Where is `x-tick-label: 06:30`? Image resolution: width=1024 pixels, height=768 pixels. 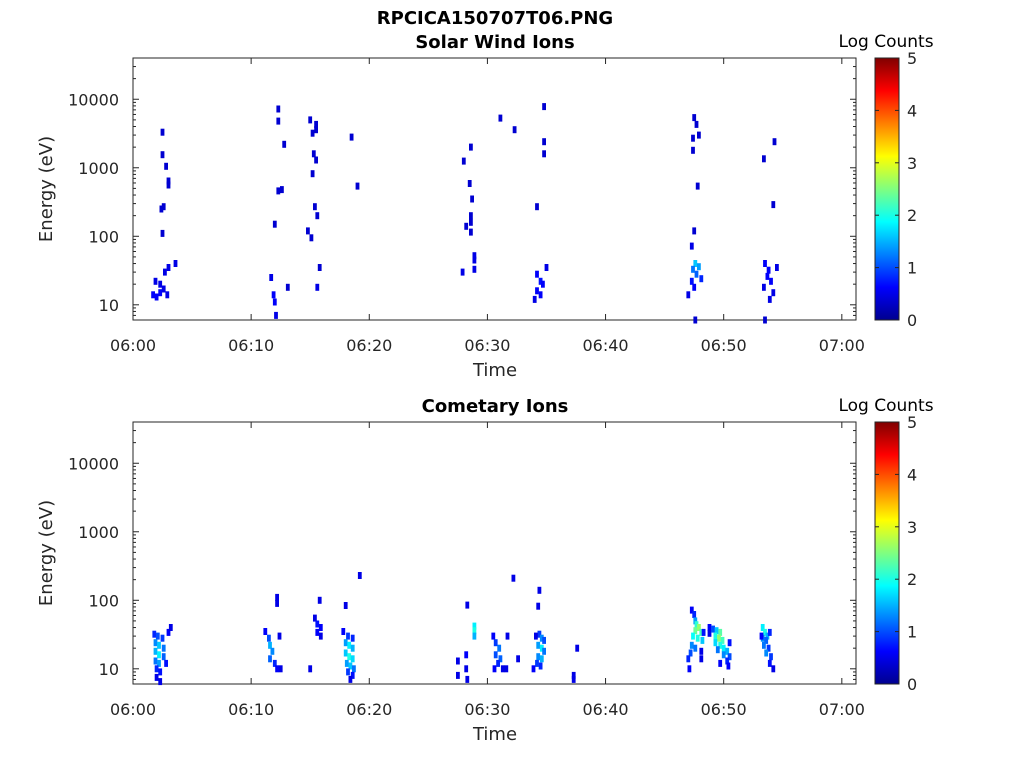 x-tick-label: 06:30 is located at coordinates (487, 345).